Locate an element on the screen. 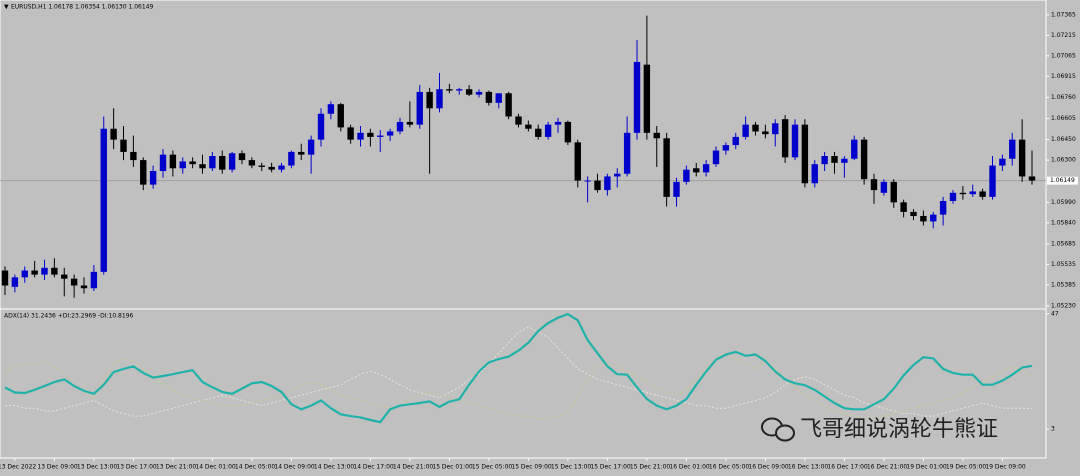 This screenshot has width=1080, height=476. x-tick-label: 14 Dec 17:00 is located at coordinates (373, 467).